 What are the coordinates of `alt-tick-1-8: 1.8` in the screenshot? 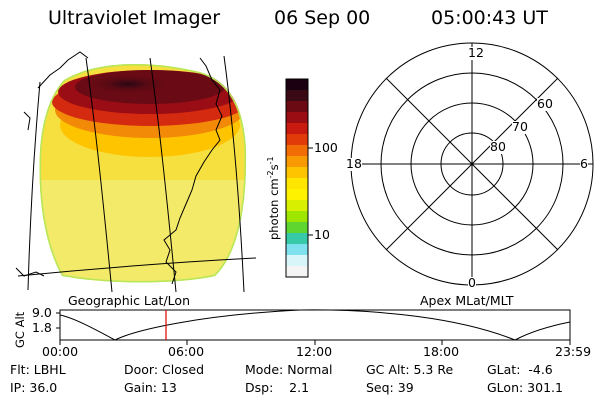 It's located at (42, 327).